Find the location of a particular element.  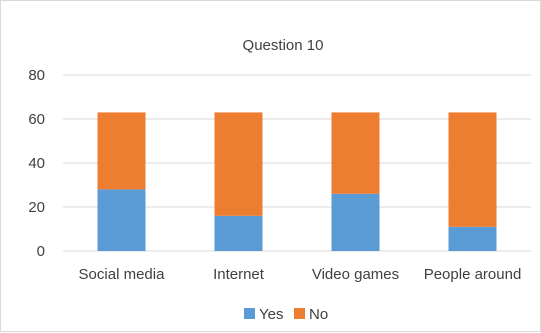

category-label: Video games is located at coordinates (355, 274).